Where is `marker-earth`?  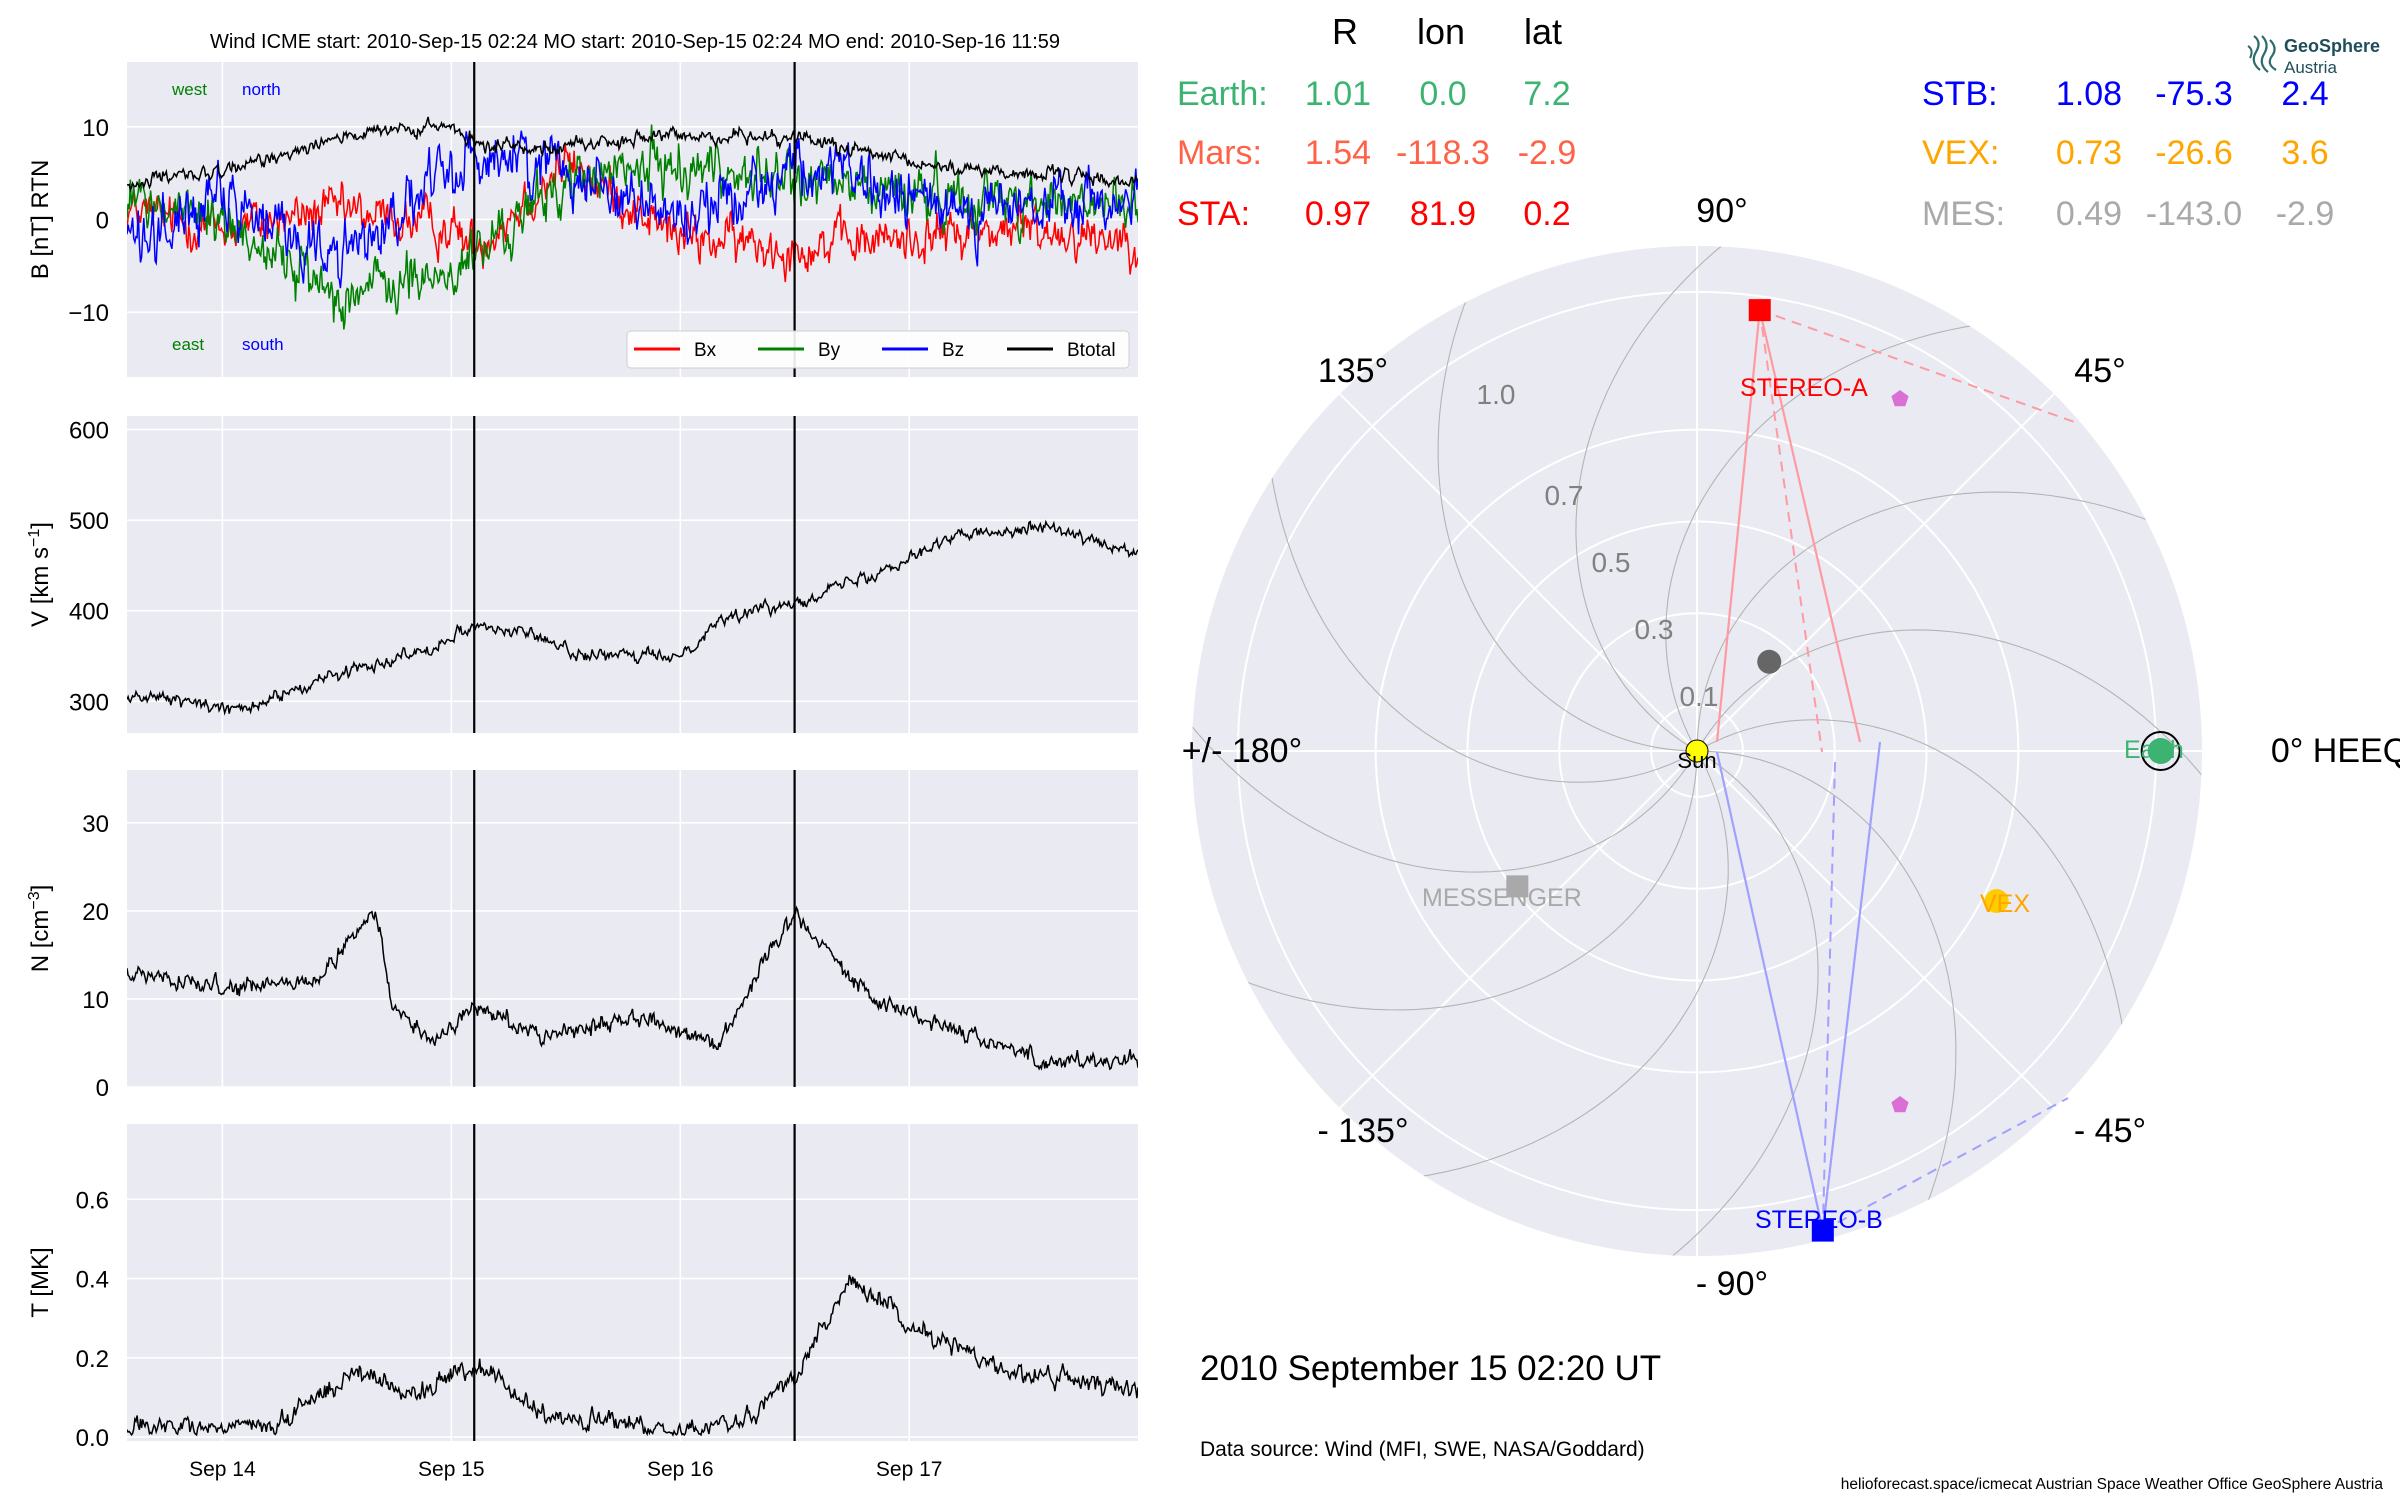
marker-earth is located at coordinates (2160, 751).